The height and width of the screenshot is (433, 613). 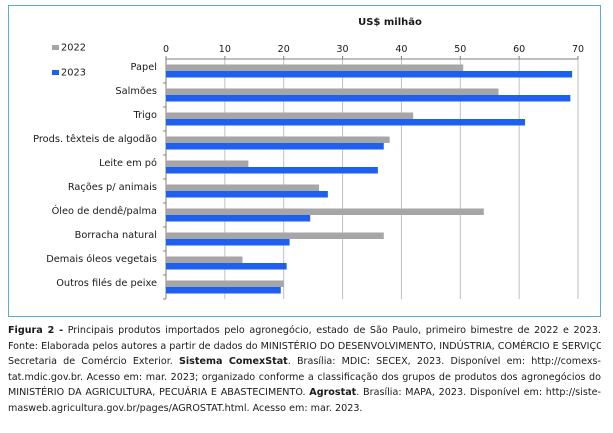 What do you see at coordinates (36, 330) in the screenshot?
I see `caption-figure-label: Figura 2 -` at bounding box center [36, 330].